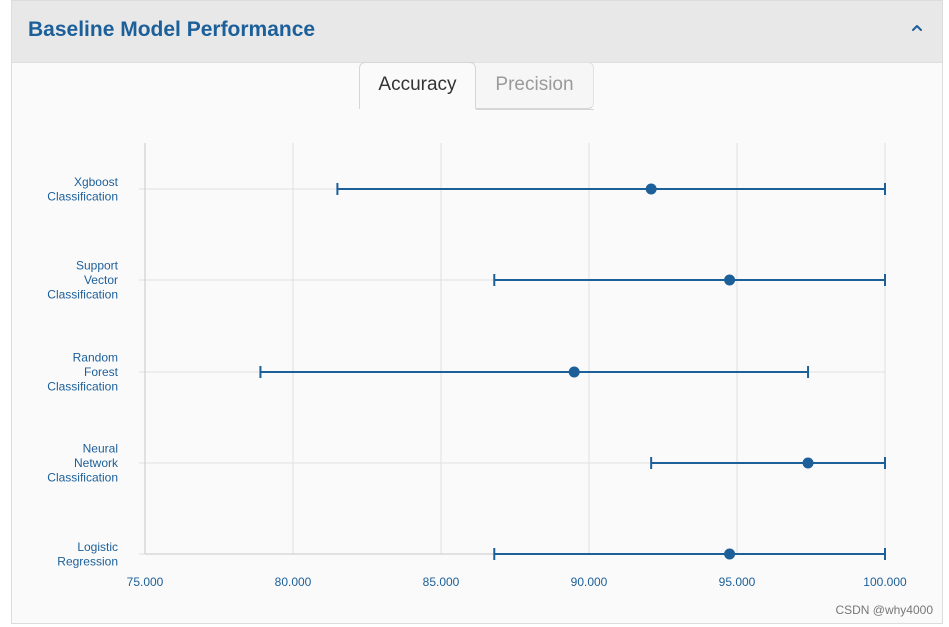 This screenshot has width=949, height=627. I want to click on chevron-up-icon, so click(917, 28).